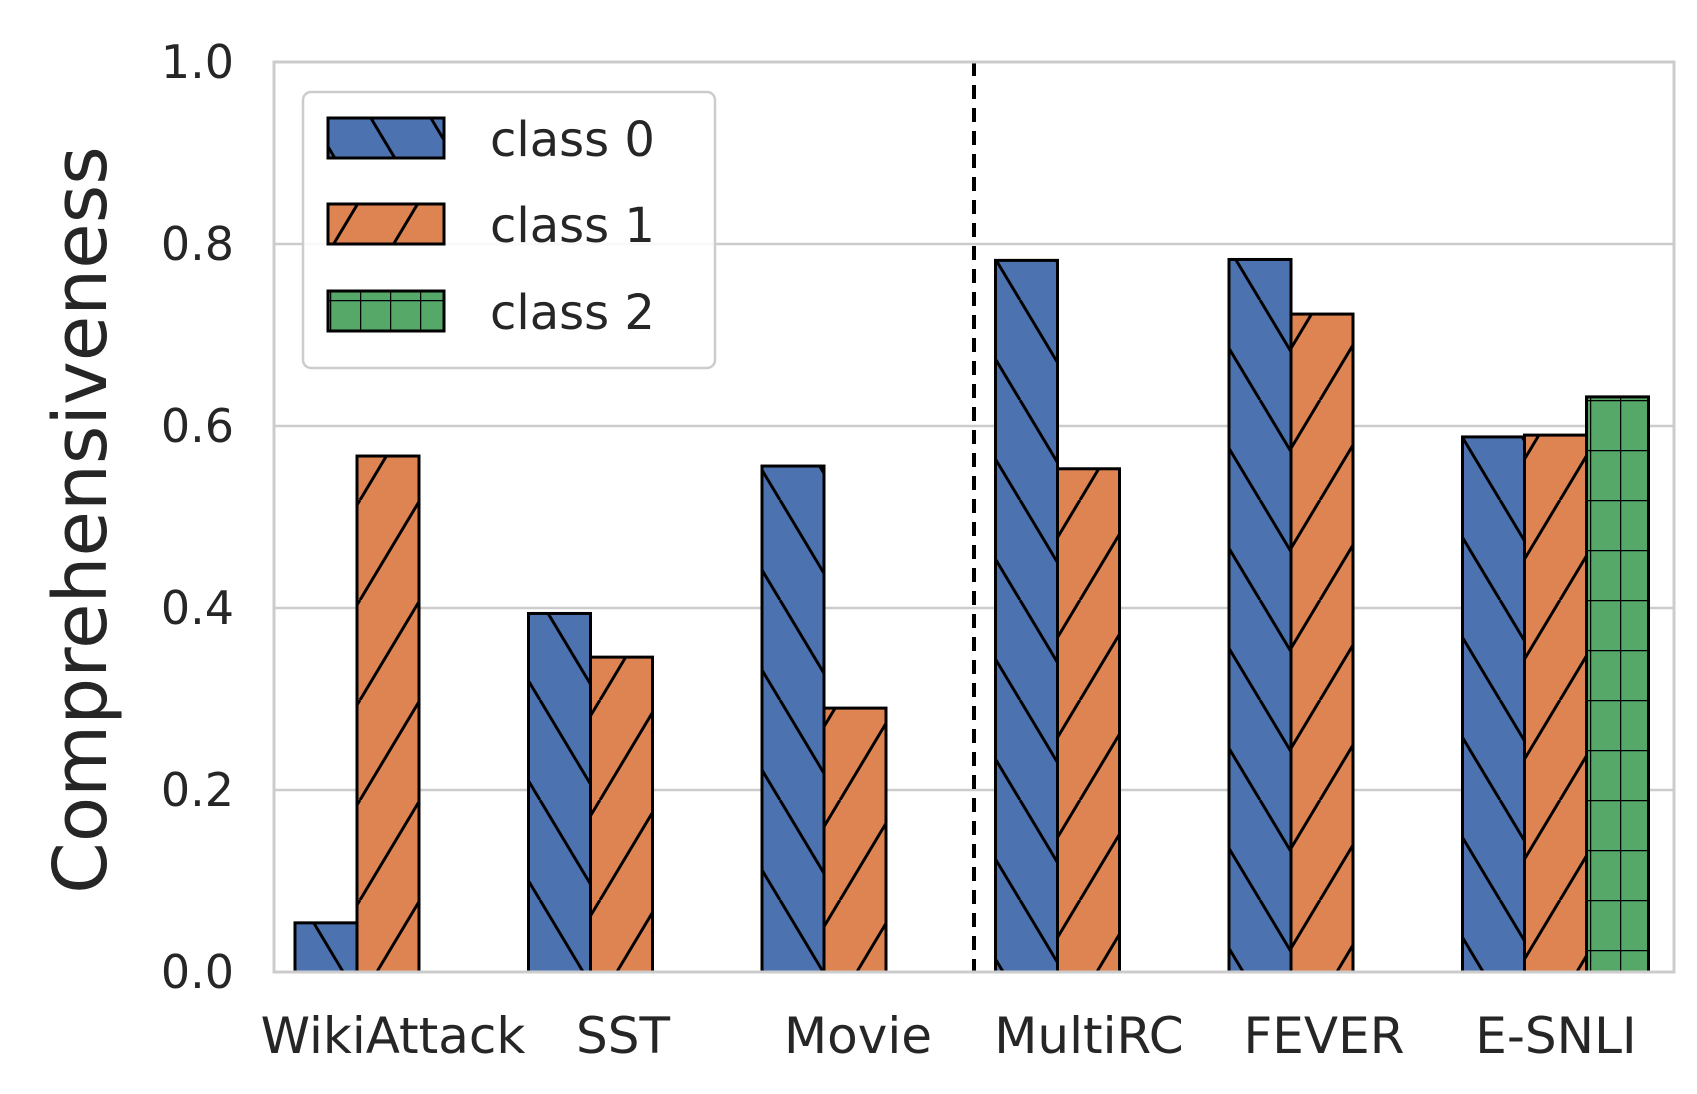 The width and height of the screenshot is (1697, 1094). What do you see at coordinates (1026, 616) in the screenshot?
I see `bar-multirc-class-0-hatch` at bounding box center [1026, 616].